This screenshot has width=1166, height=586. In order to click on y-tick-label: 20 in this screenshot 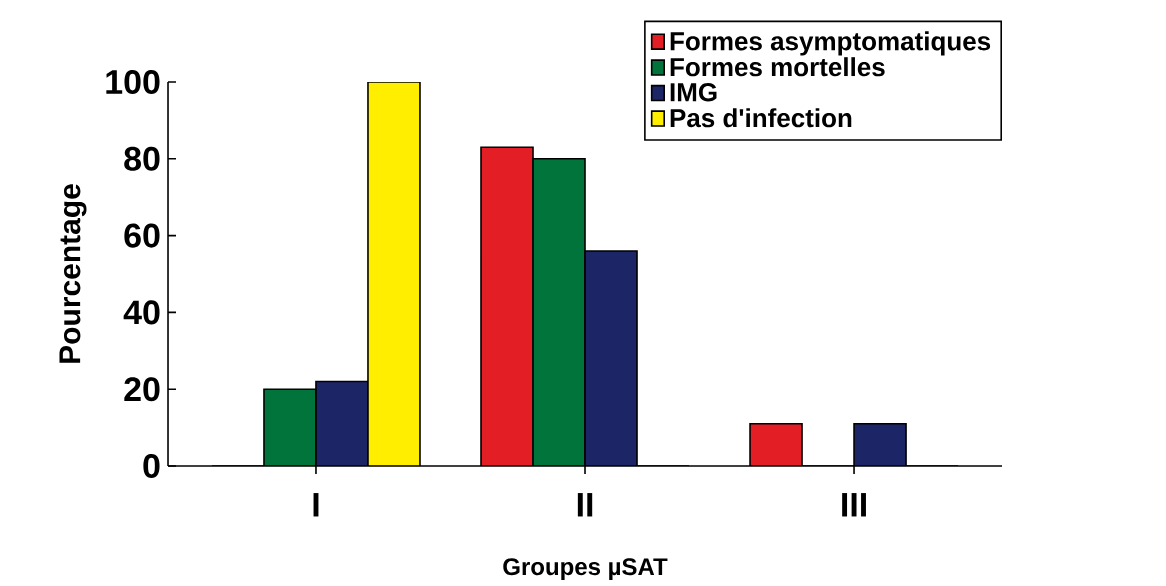, I will do `click(142, 389)`.